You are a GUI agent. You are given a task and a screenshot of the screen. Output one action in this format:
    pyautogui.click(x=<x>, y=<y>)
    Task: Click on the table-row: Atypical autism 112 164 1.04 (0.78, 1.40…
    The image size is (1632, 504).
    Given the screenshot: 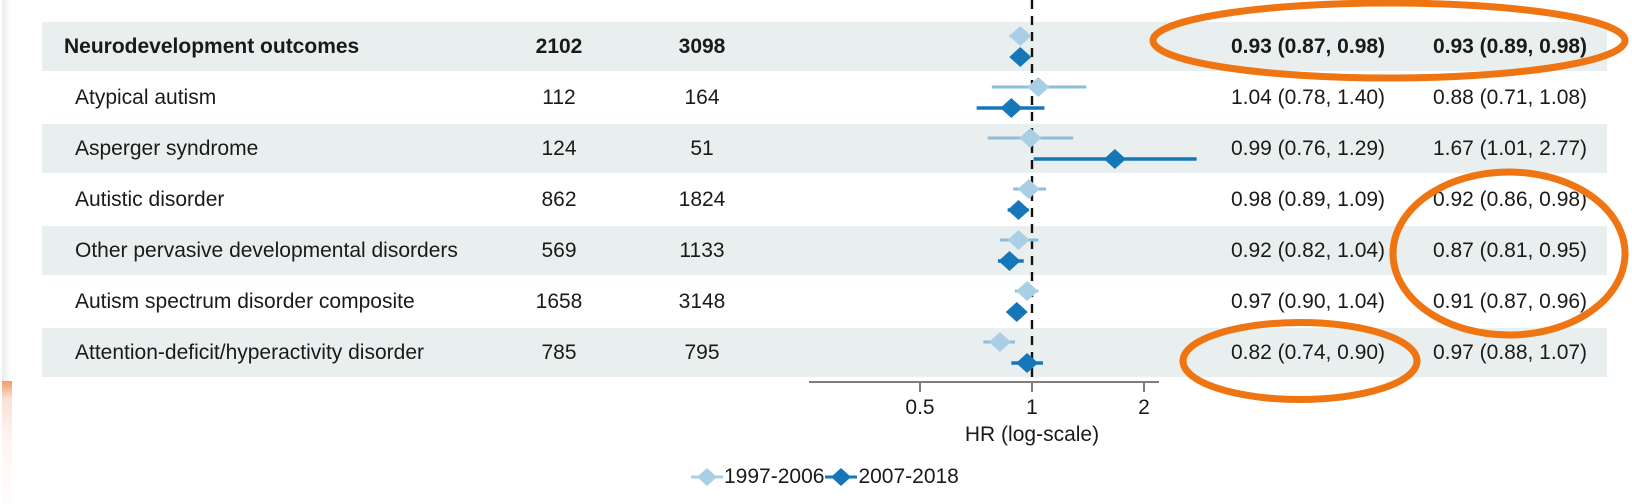 What is the action you would take?
    pyautogui.click(x=816, y=97)
    